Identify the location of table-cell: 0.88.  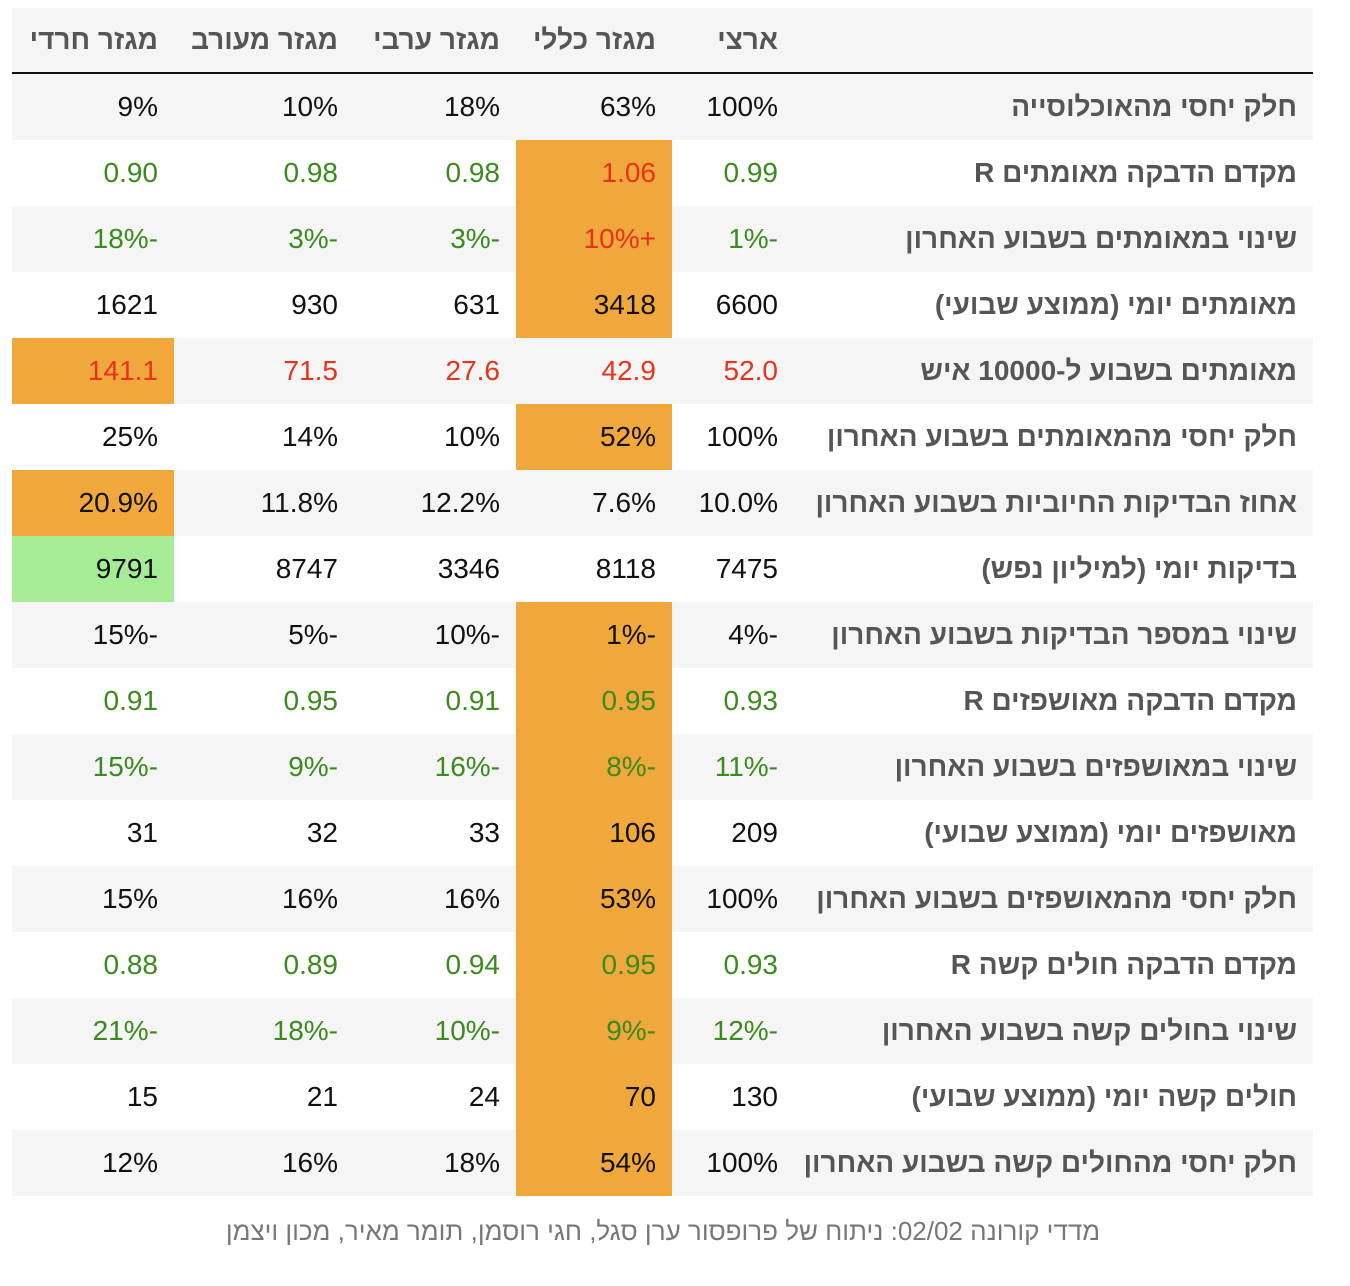
(93, 965).